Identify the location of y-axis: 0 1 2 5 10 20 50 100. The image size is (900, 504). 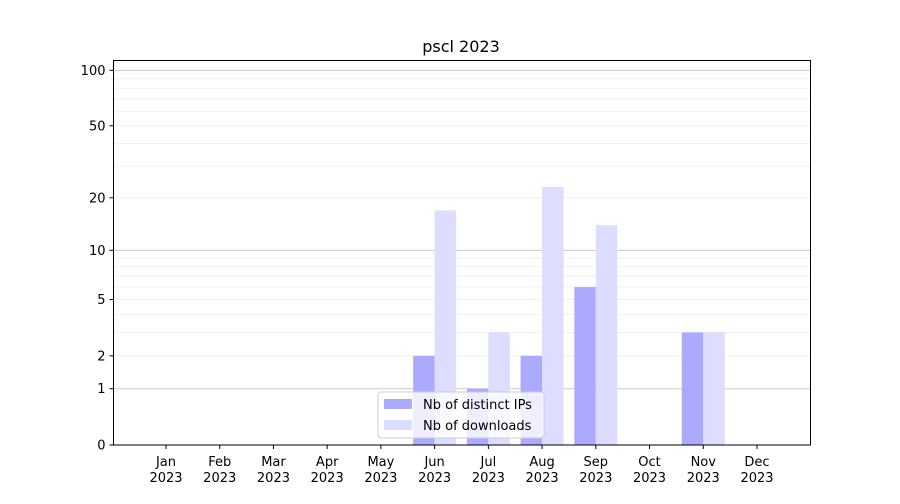
(97, 259).